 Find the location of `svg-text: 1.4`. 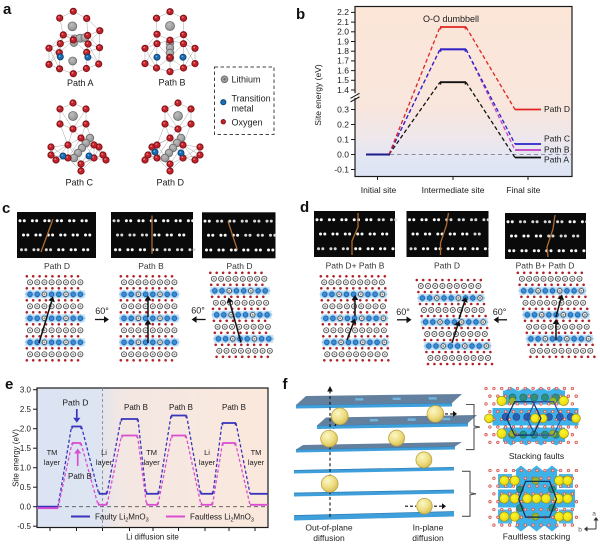

svg-text: 1.4 is located at coordinates (343, 90).